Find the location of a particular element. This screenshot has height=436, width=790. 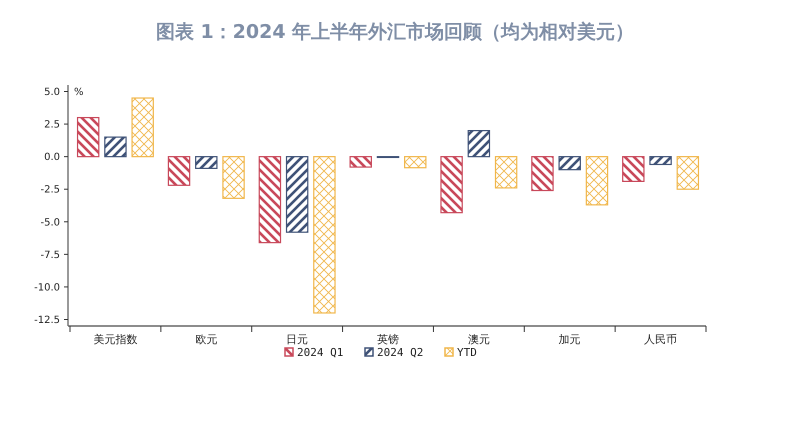

x-tick-label: 英镑 is located at coordinates (388, 339).